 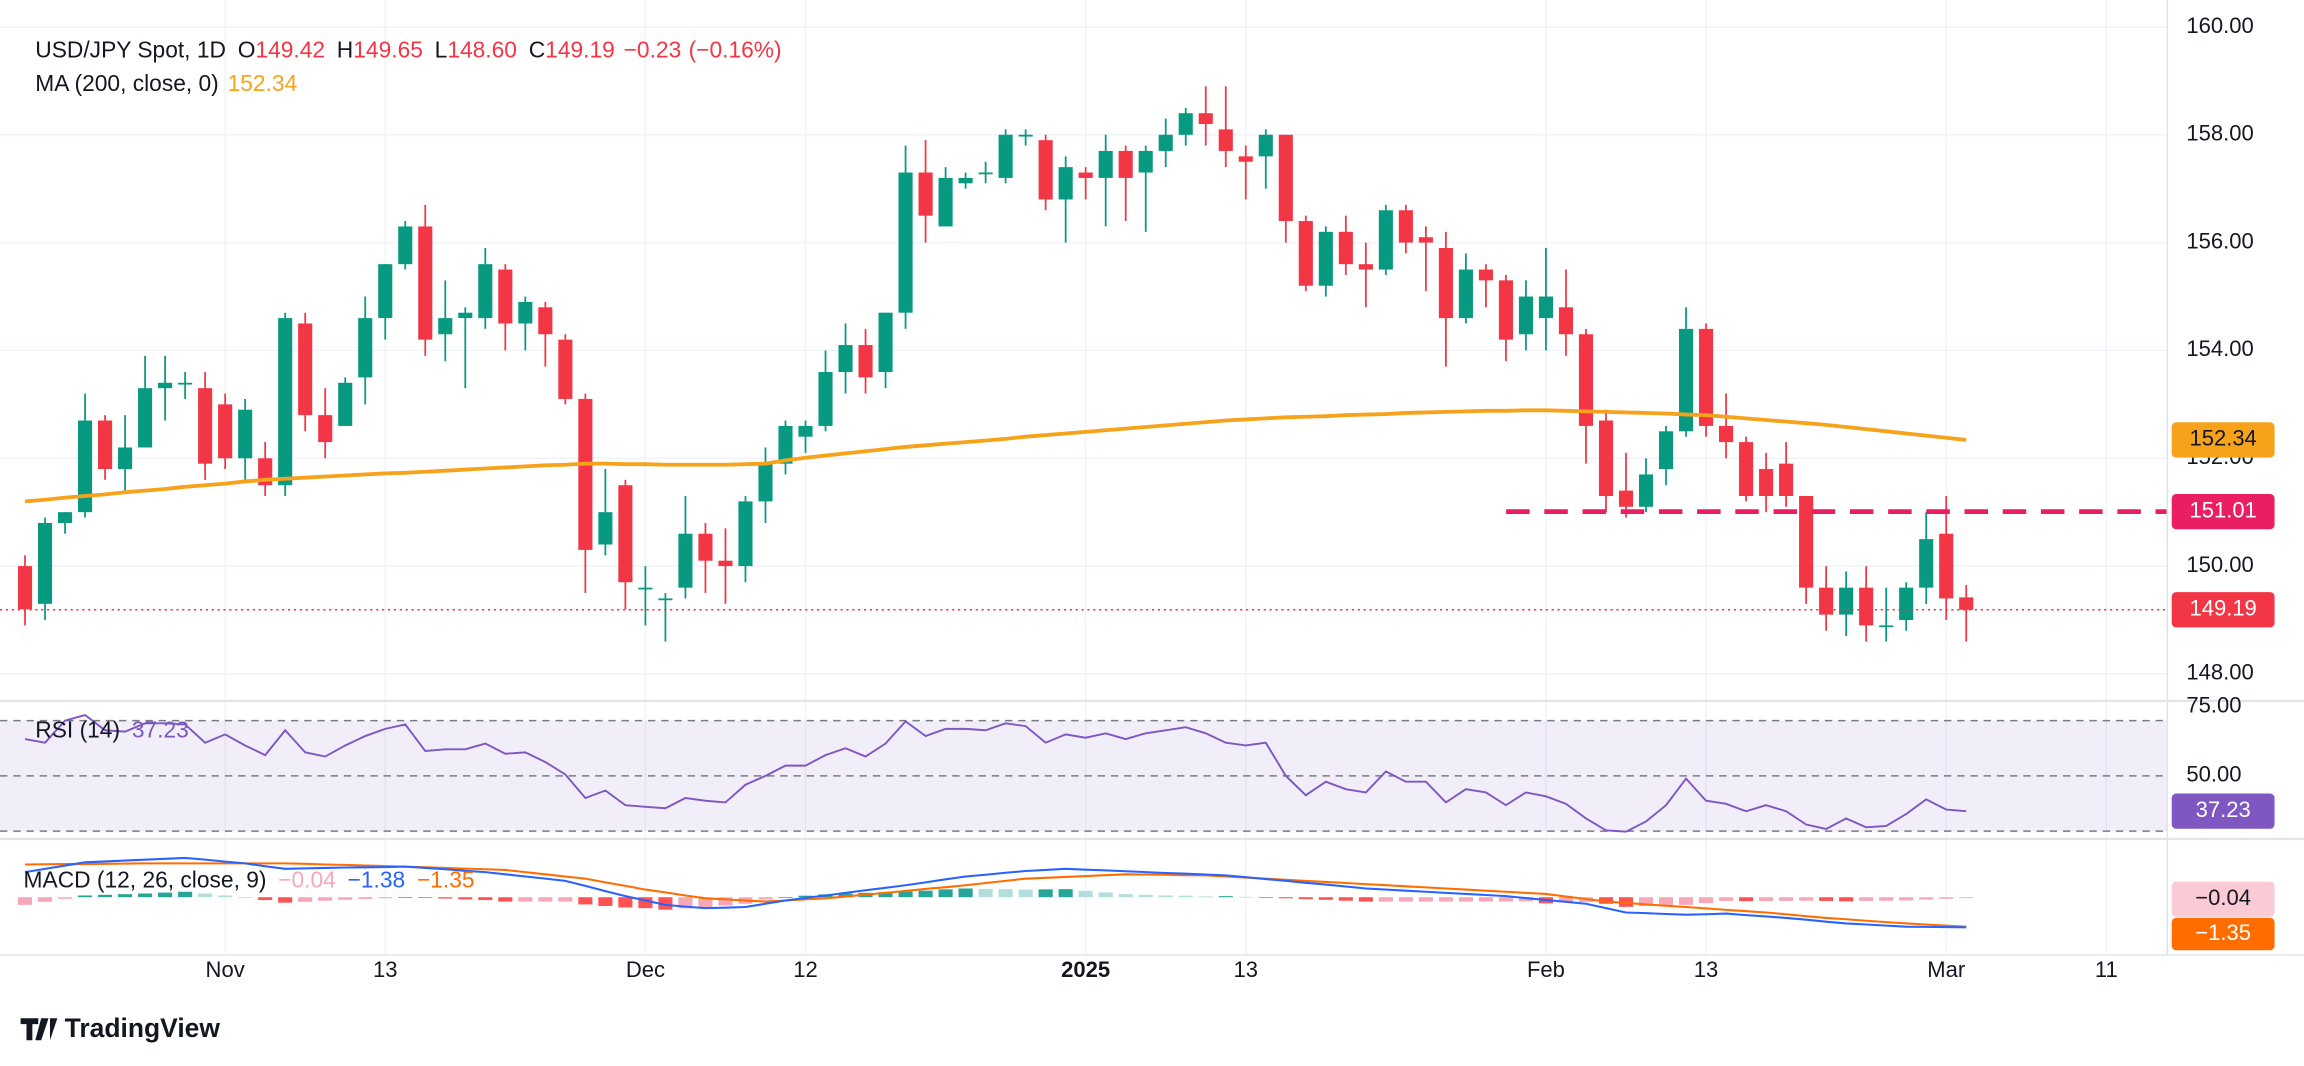 I want to click on x-tick-label: 11, so click(x=2106, y=969).